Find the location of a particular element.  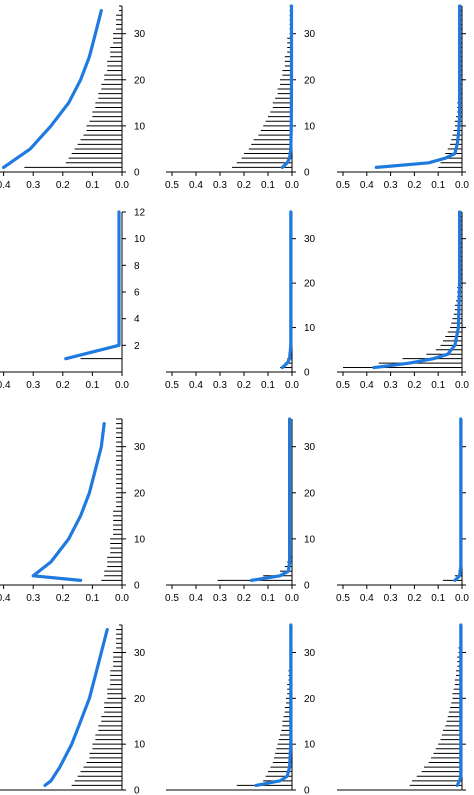

panel-1-1-ytick-label: 0 is located at coordinates (137, 173).